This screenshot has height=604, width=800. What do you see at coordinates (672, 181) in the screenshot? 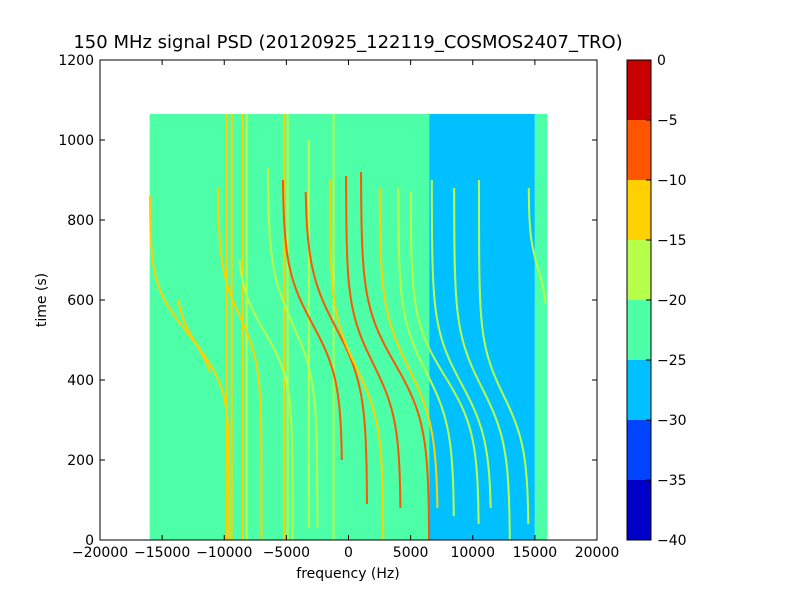
I see `colorbar-tick-label: −10` at bounding box center [672, 181].